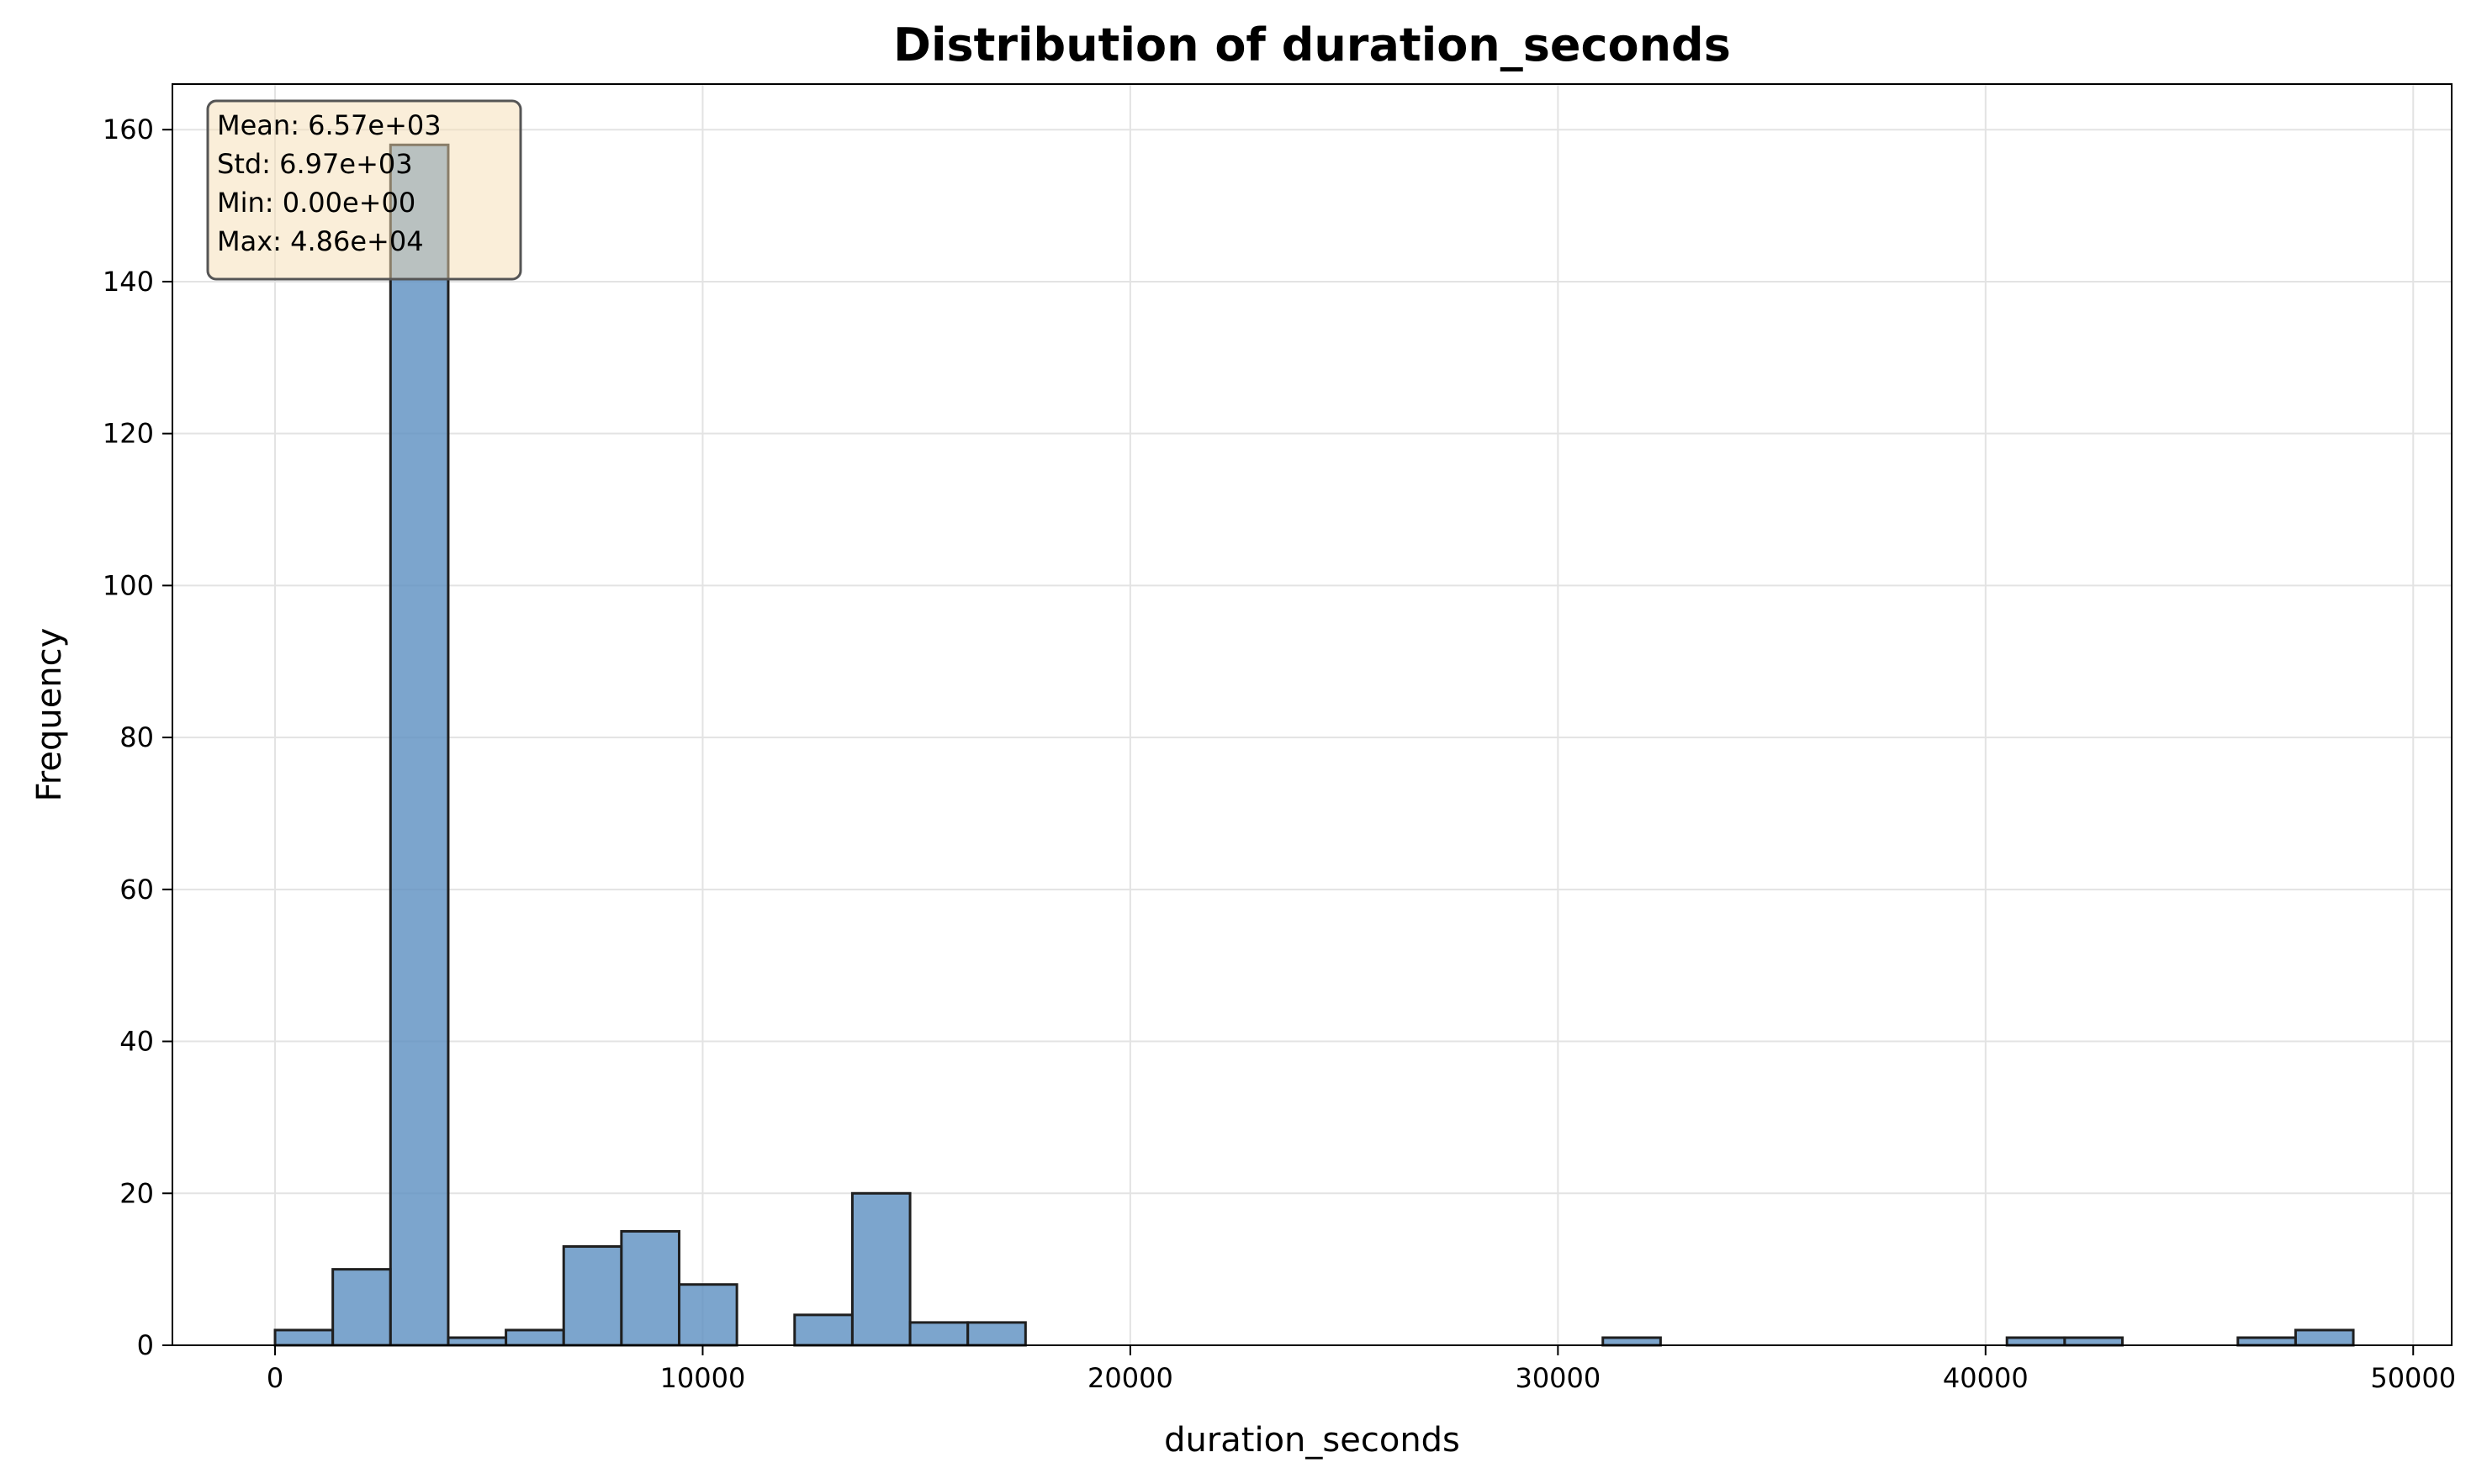  I want to click on y-tick-label: 120, so click(128, 434).